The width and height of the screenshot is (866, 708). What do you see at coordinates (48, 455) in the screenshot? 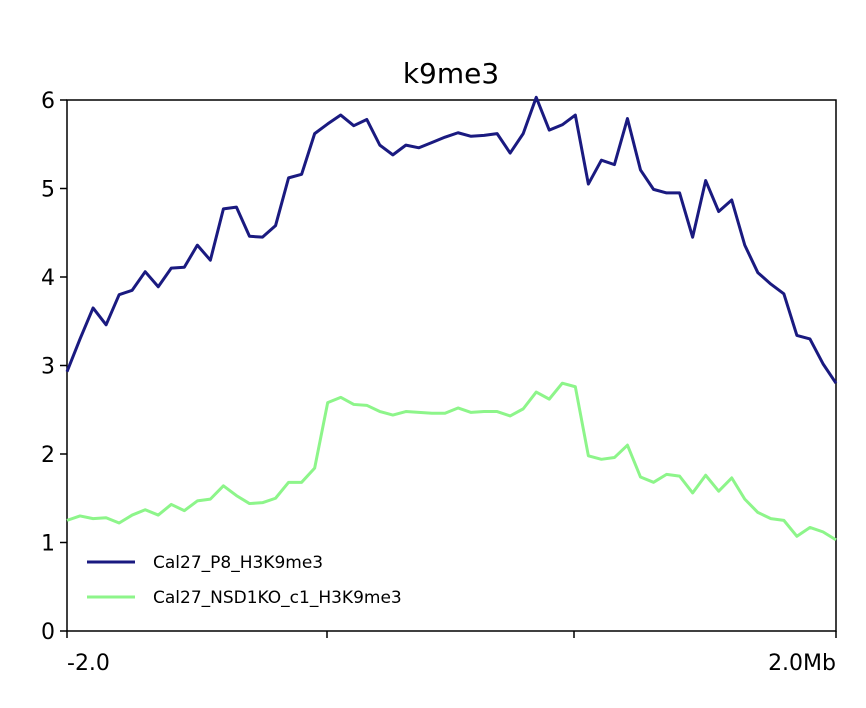
I see `y-tick-label: 2` at bounding box center [48, 455].